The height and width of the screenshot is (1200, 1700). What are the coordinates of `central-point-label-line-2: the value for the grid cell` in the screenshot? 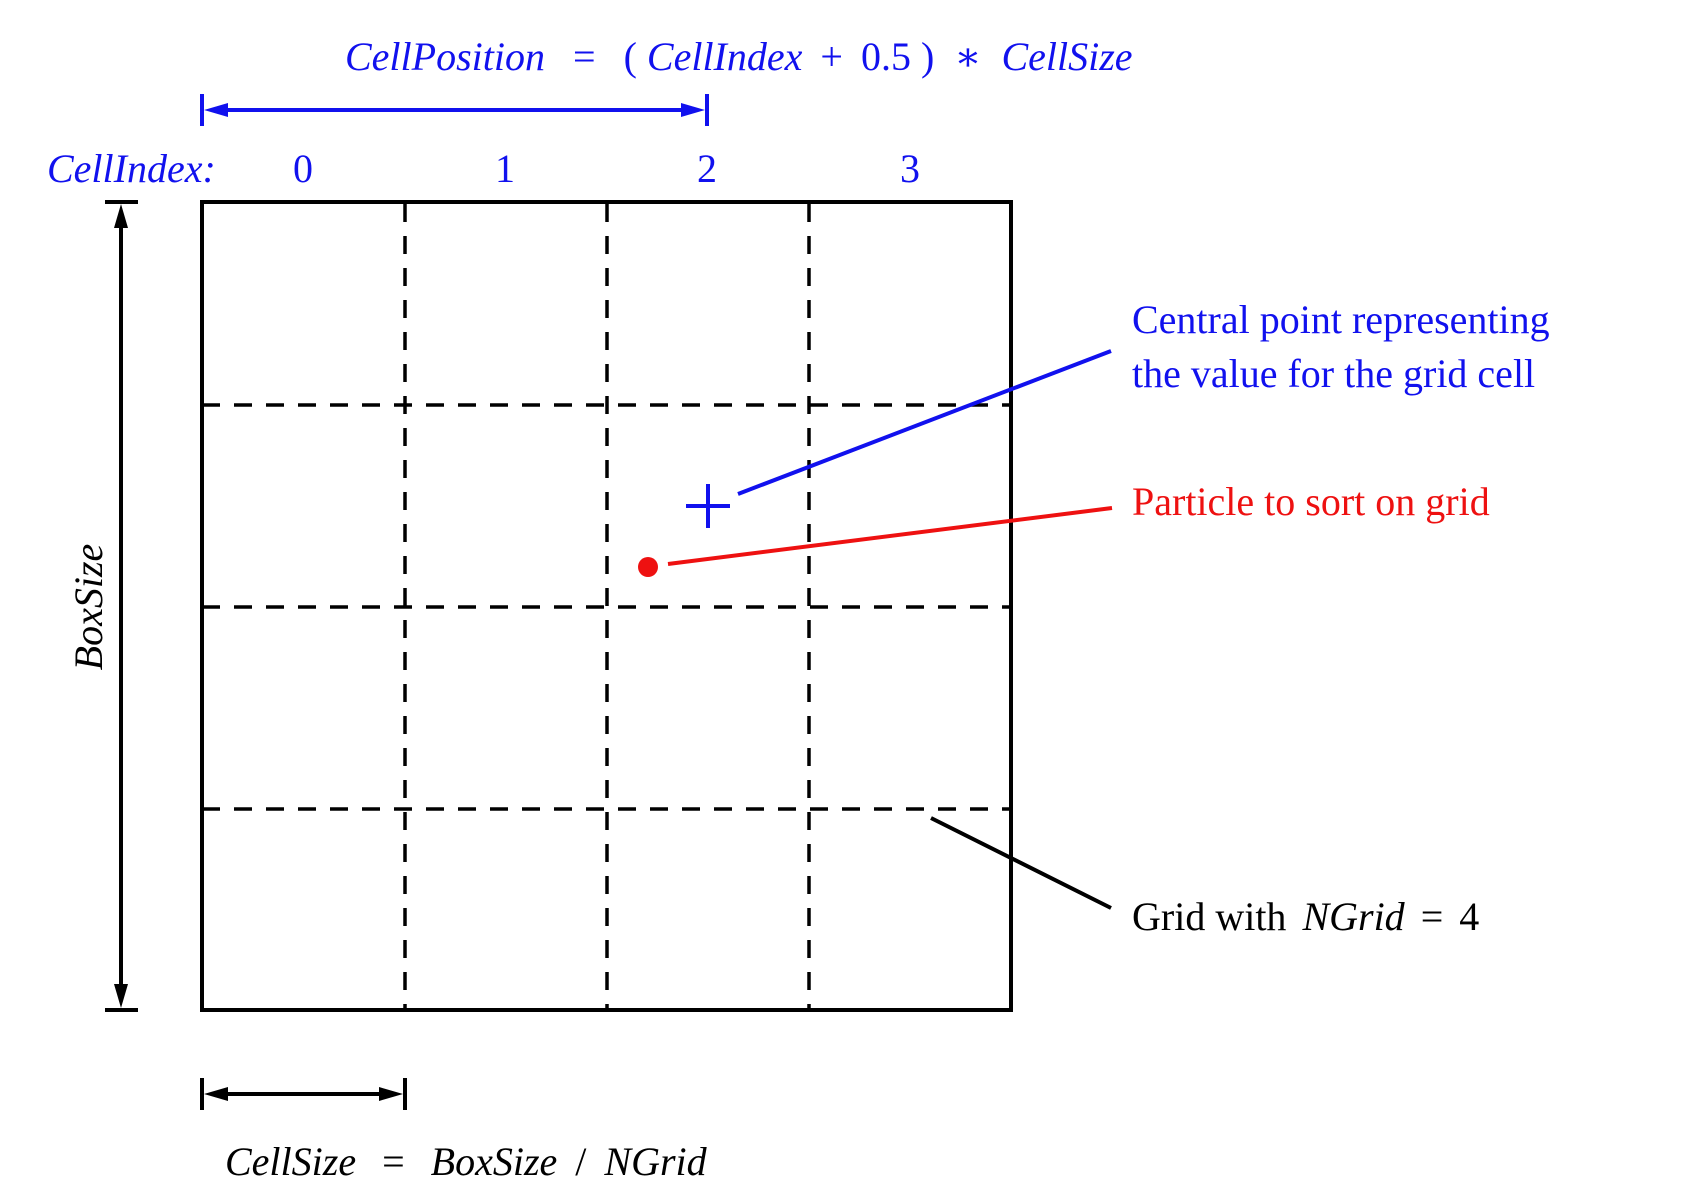 It's located at (1333, 373).